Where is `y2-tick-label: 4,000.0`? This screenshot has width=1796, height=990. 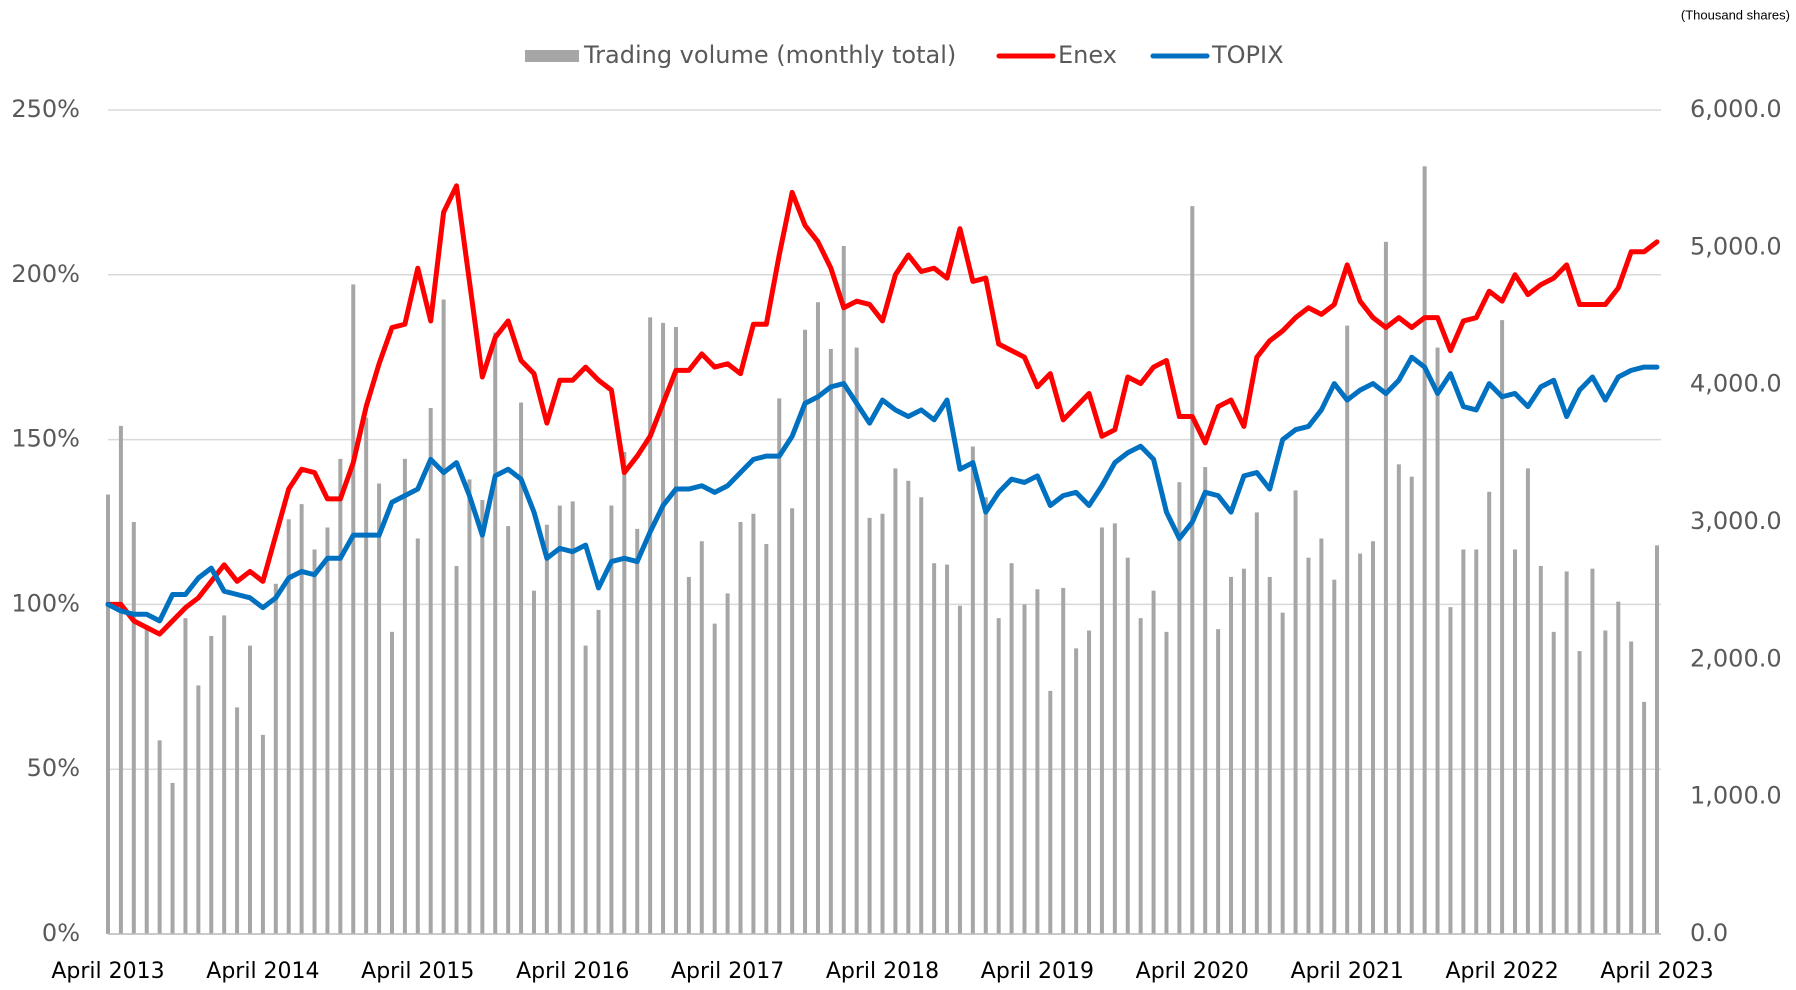
y2-tick-label: 4,000.0 is located at coordinates (1736, 384).